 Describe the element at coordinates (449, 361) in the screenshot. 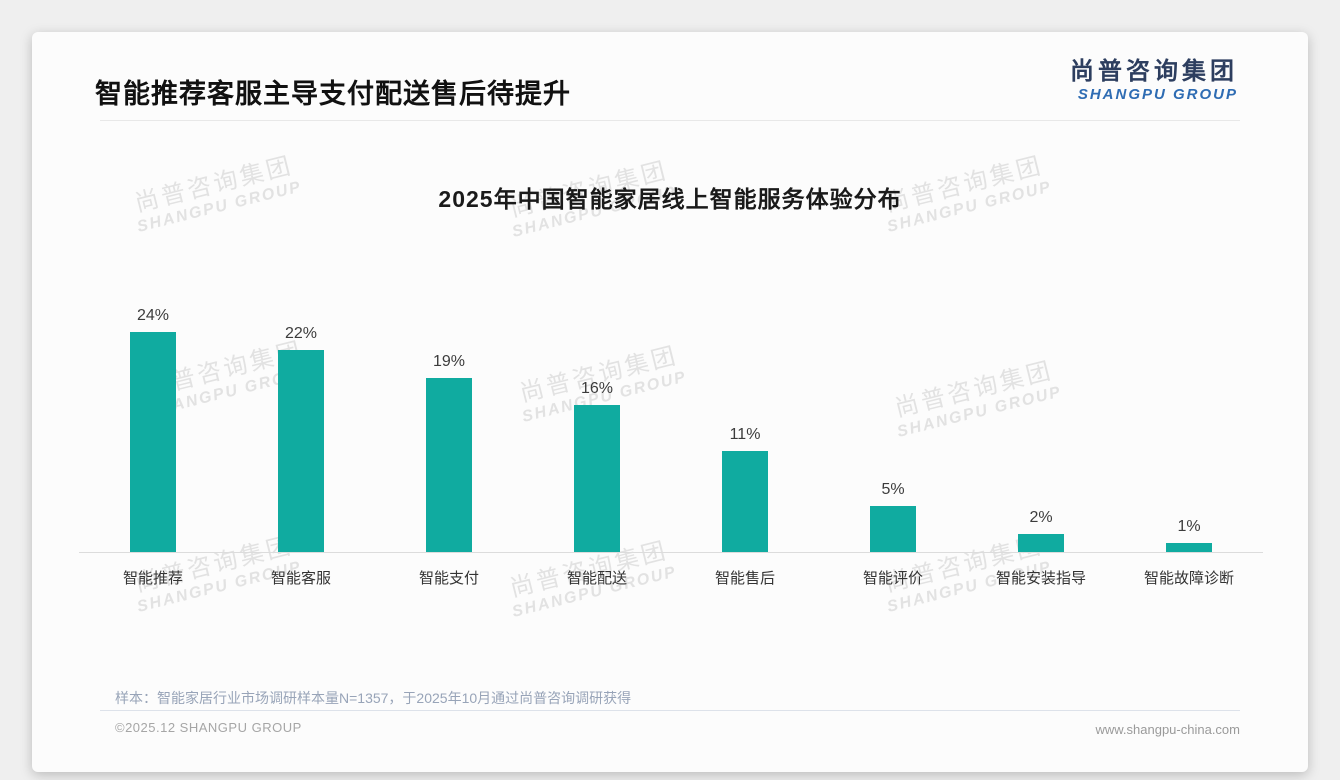

I see `bar-value-label: 19%` at that location.